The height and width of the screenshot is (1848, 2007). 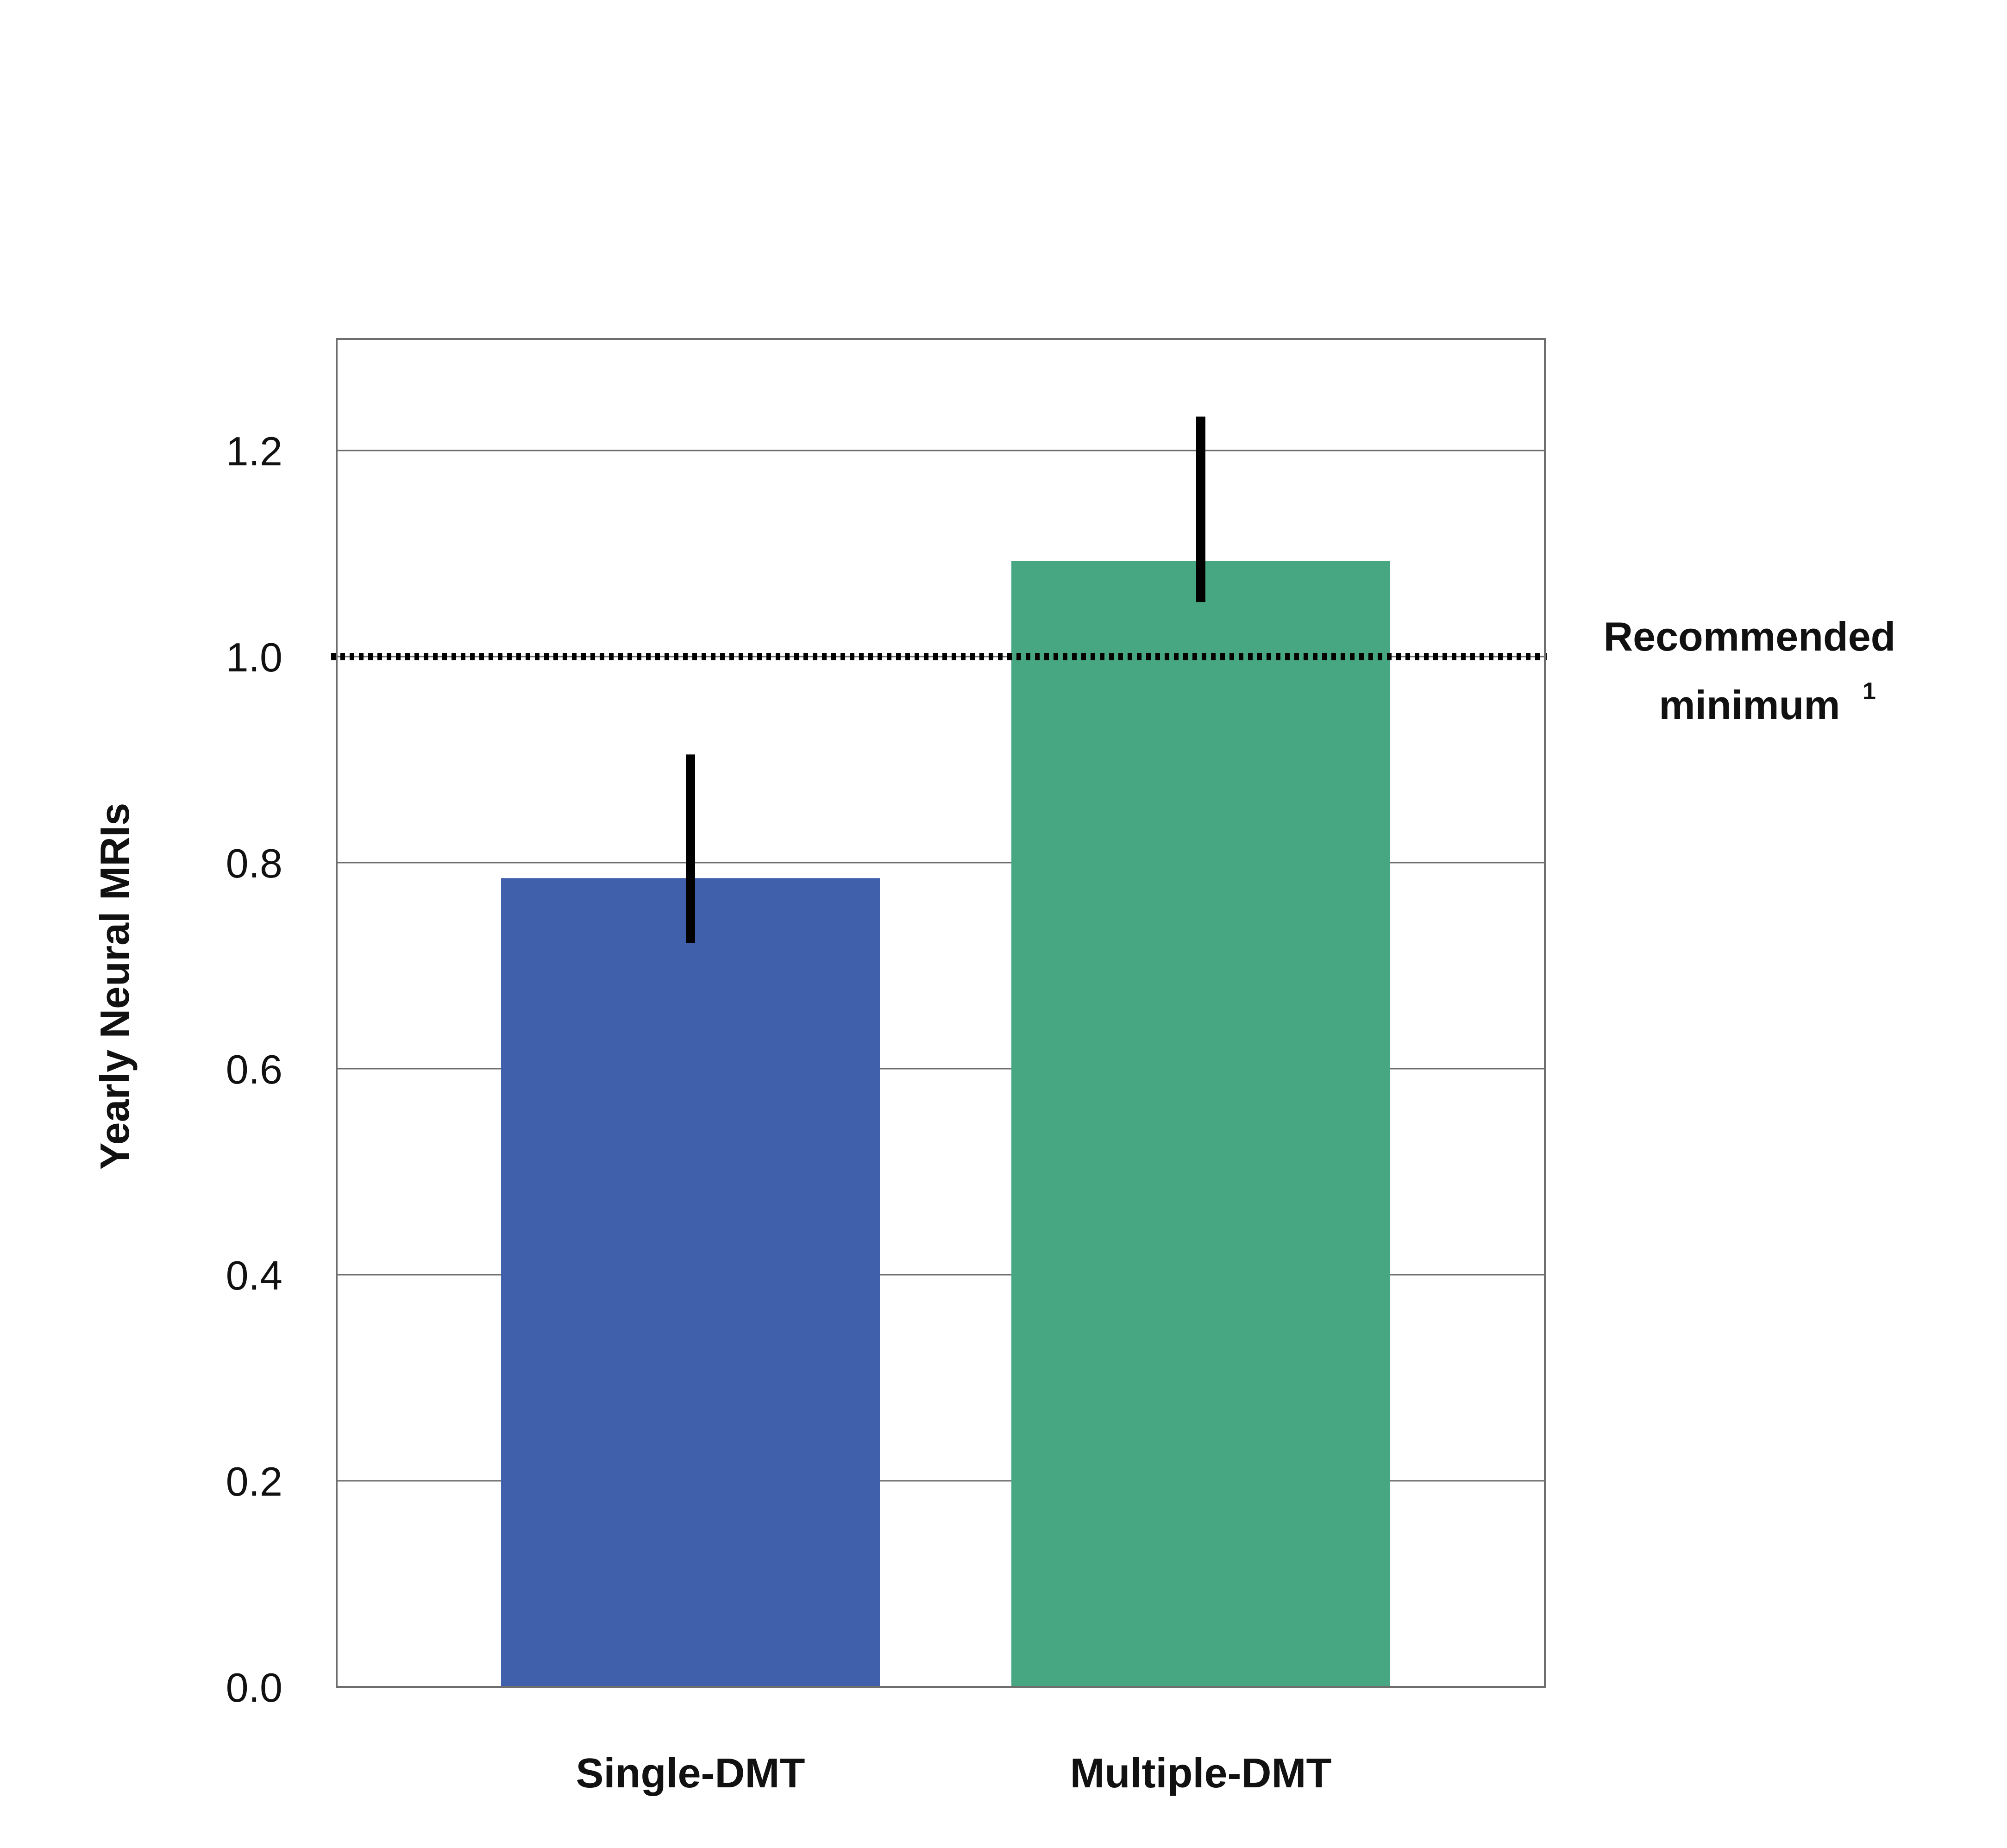 I want to click on x-category-label: Single-DMT, so click(x=690, y=1774).